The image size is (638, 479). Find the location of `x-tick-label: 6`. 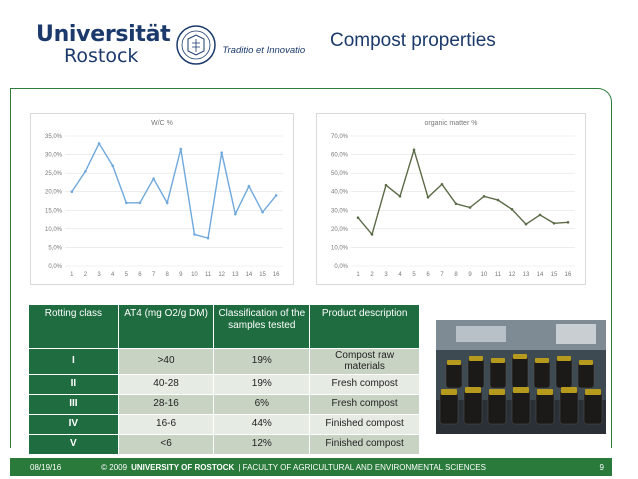

x-tick-label: 6 is located at coordinates (140, 275).